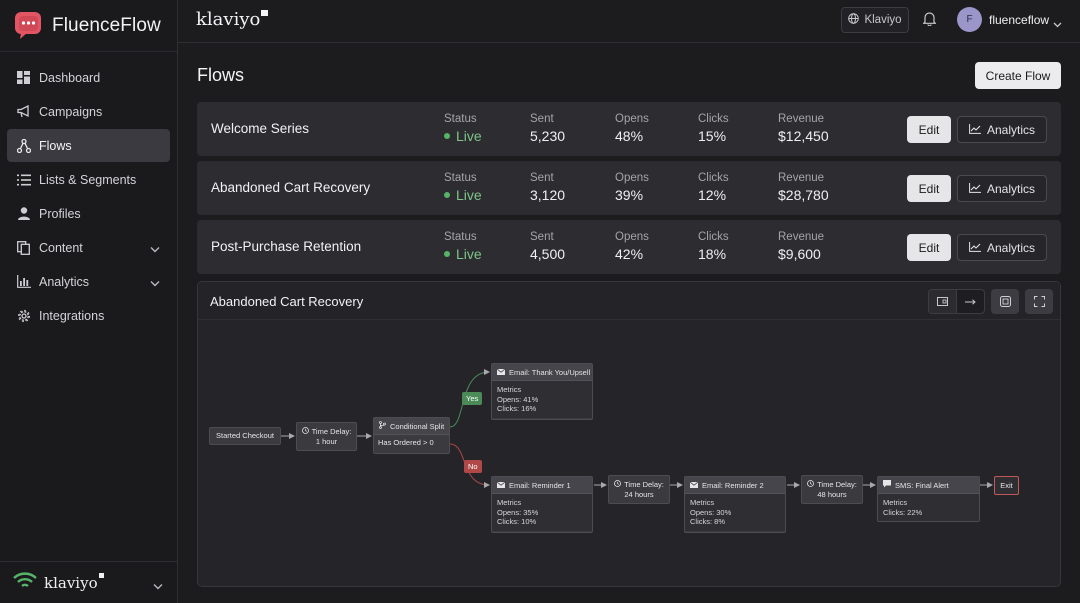 Image resolution: width=1080 pixels, height=603 pixels. Describe the element at coordinates (1005, 301) in the screenshot. I see `screenshot-icon` at that location.